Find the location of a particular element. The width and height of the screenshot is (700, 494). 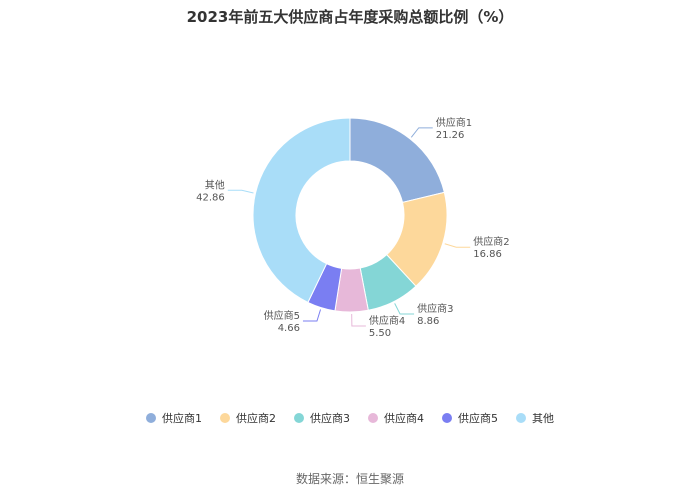

chart-legend: 供应商1 供应商2 供应商3 供应商4 供应商5 其他 is located at coordinates (350, 418).